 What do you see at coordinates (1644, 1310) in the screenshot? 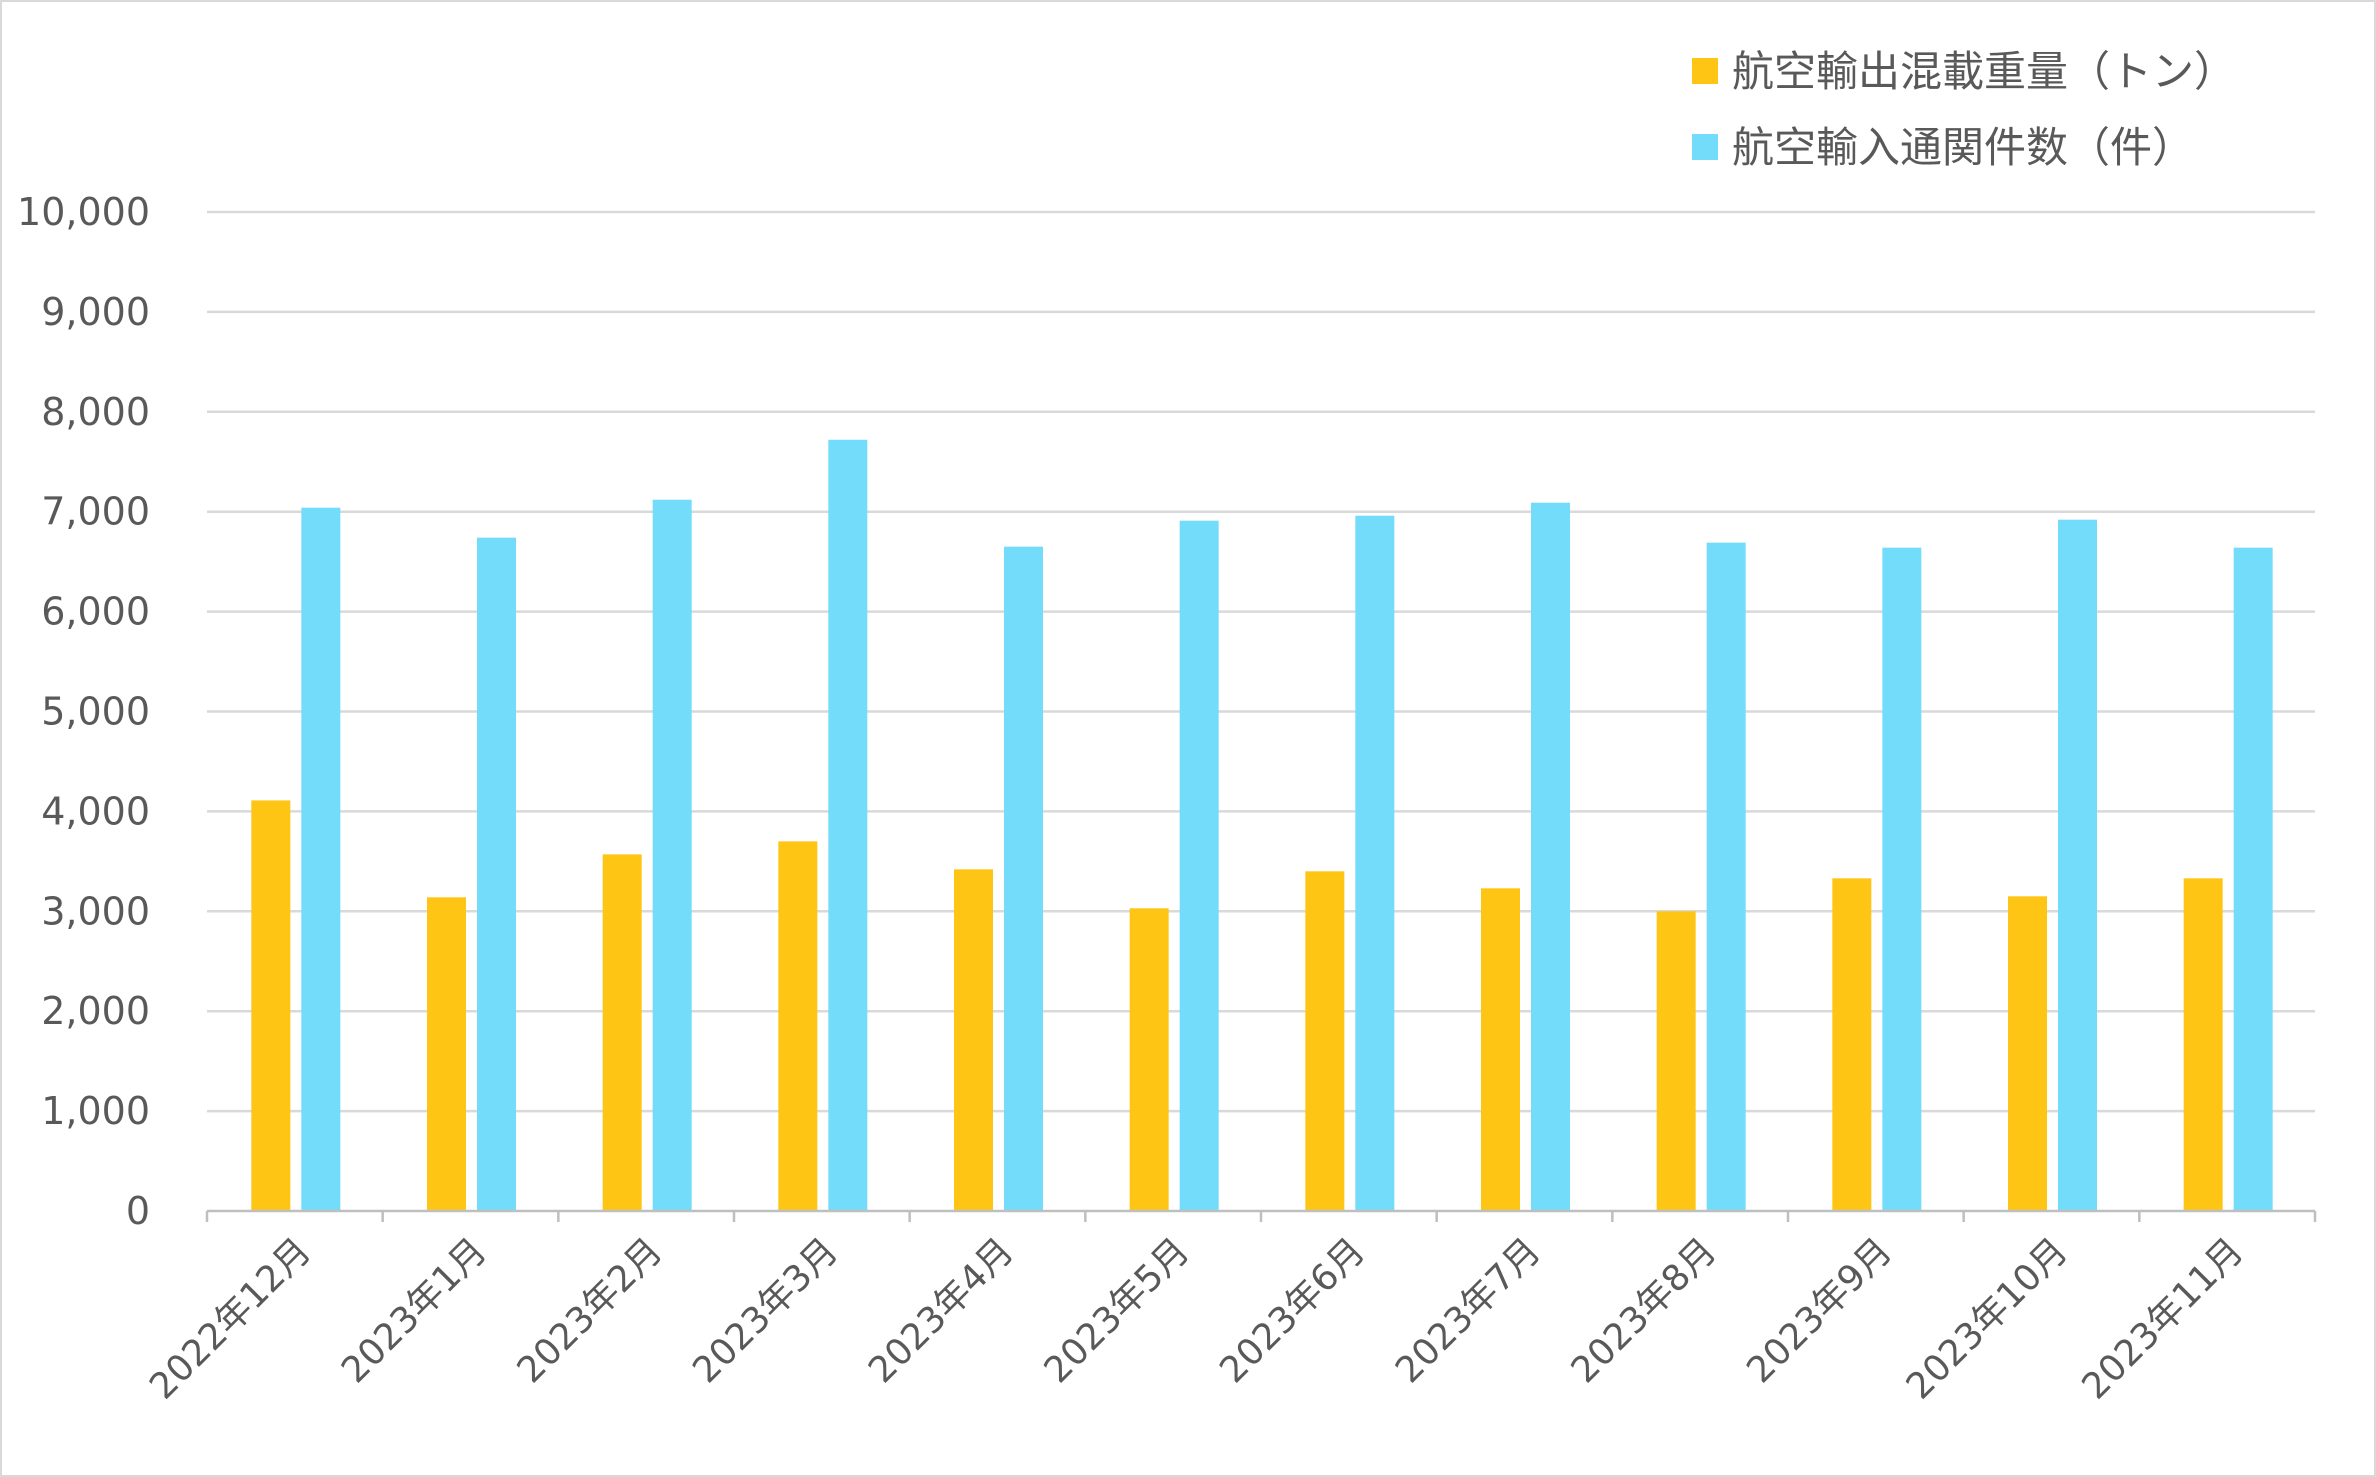
I see `x-tick-label: 2023年8月` at bounding box center [1644, 1310].